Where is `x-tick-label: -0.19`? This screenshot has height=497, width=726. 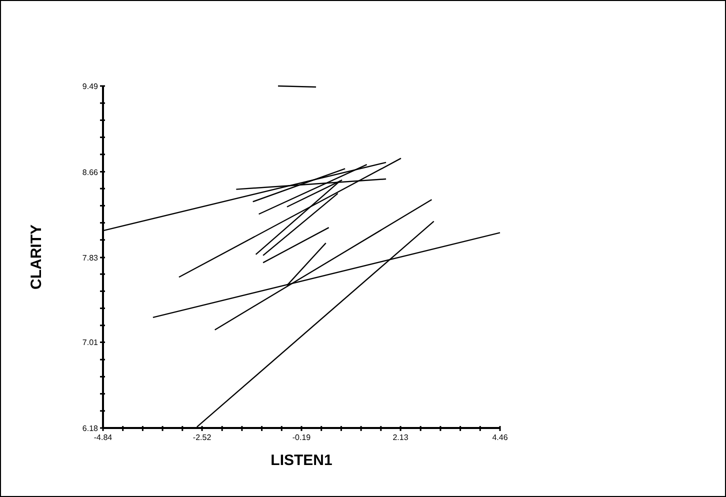 x-tick-label: -0.19 is located at coordinates (302, 437).